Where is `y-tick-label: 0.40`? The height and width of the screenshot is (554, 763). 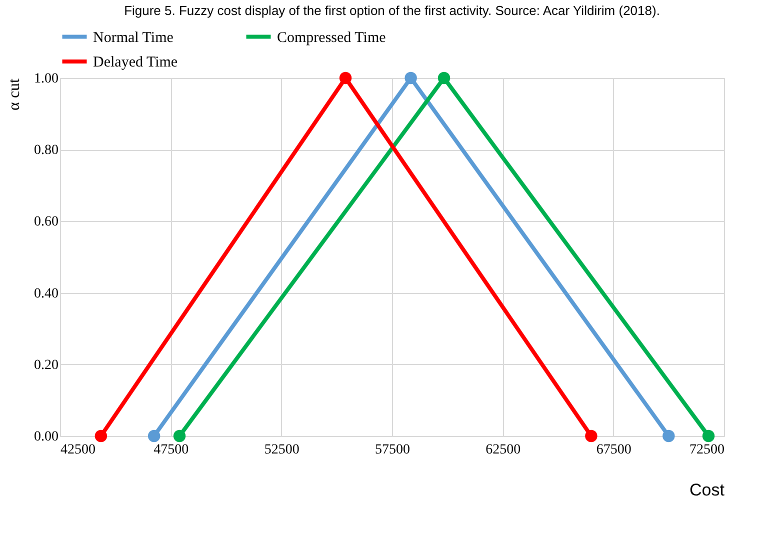
y-tick-label: 0.40 is located at coordinates (46, 294).